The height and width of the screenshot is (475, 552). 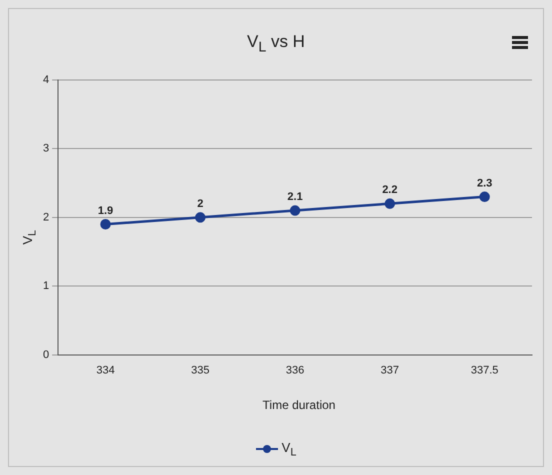 I want to click on x-tick-label: 335, so click(x=200, y=370).